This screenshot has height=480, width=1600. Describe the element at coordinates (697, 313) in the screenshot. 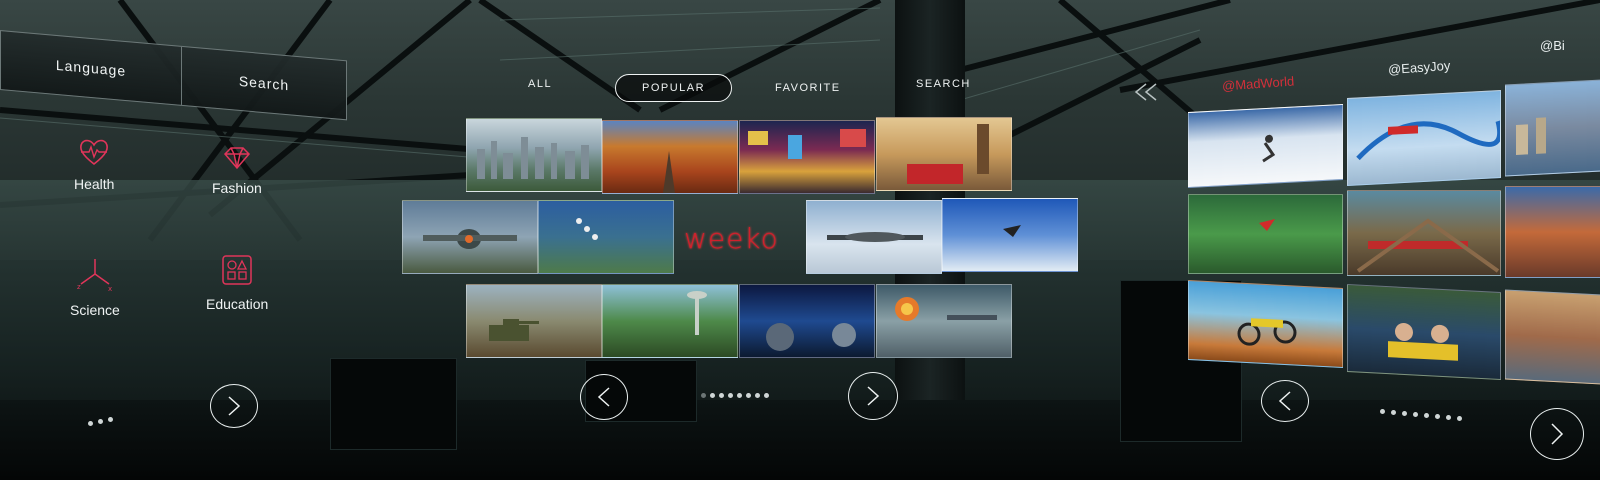

I see `fantasy-landscape-image` at that location.